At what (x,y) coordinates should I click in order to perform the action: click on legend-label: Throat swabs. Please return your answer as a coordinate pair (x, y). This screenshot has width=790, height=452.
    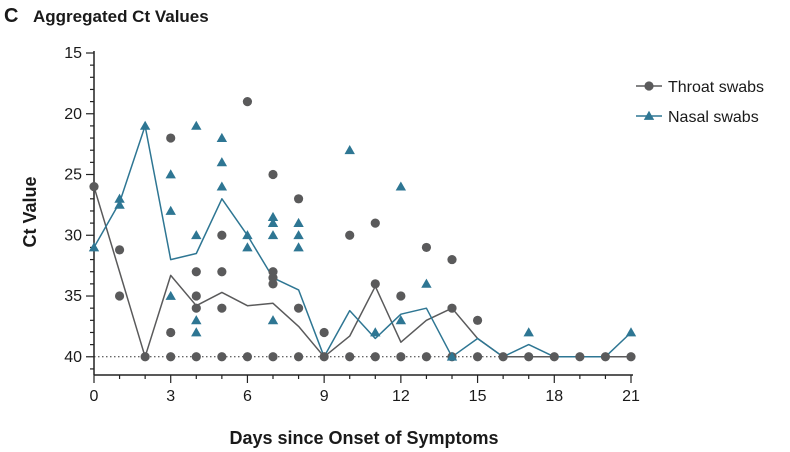
    Looking at the image, I should click on (716, 87).